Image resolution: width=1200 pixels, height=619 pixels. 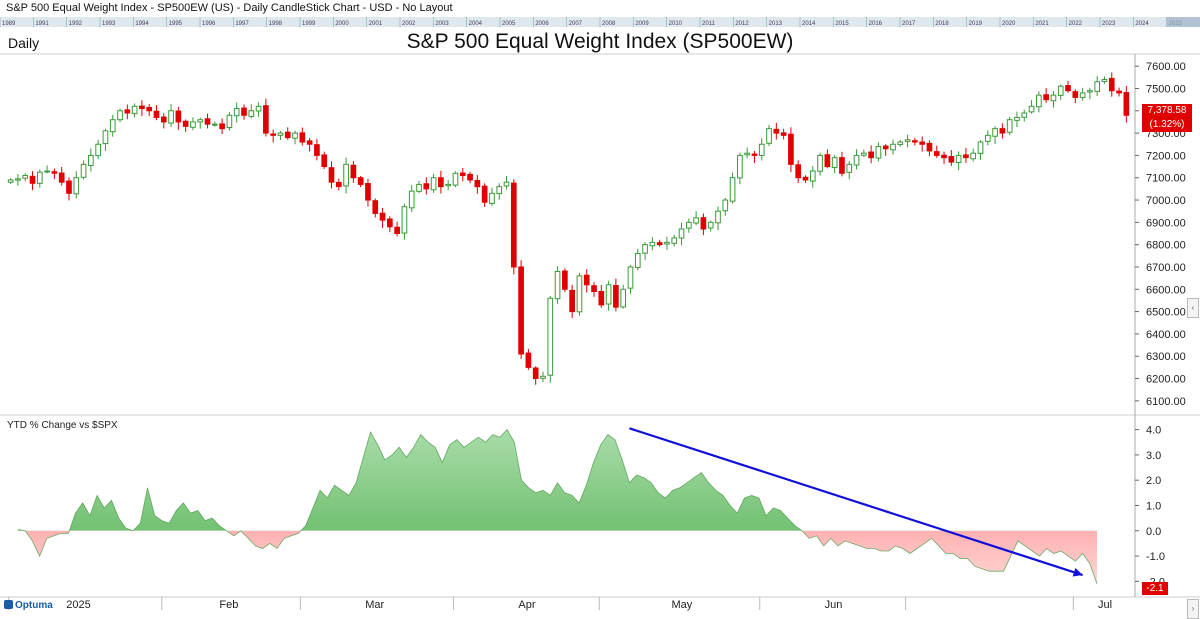 I want to click on year-strip-current, so click(x=1183, y=22).